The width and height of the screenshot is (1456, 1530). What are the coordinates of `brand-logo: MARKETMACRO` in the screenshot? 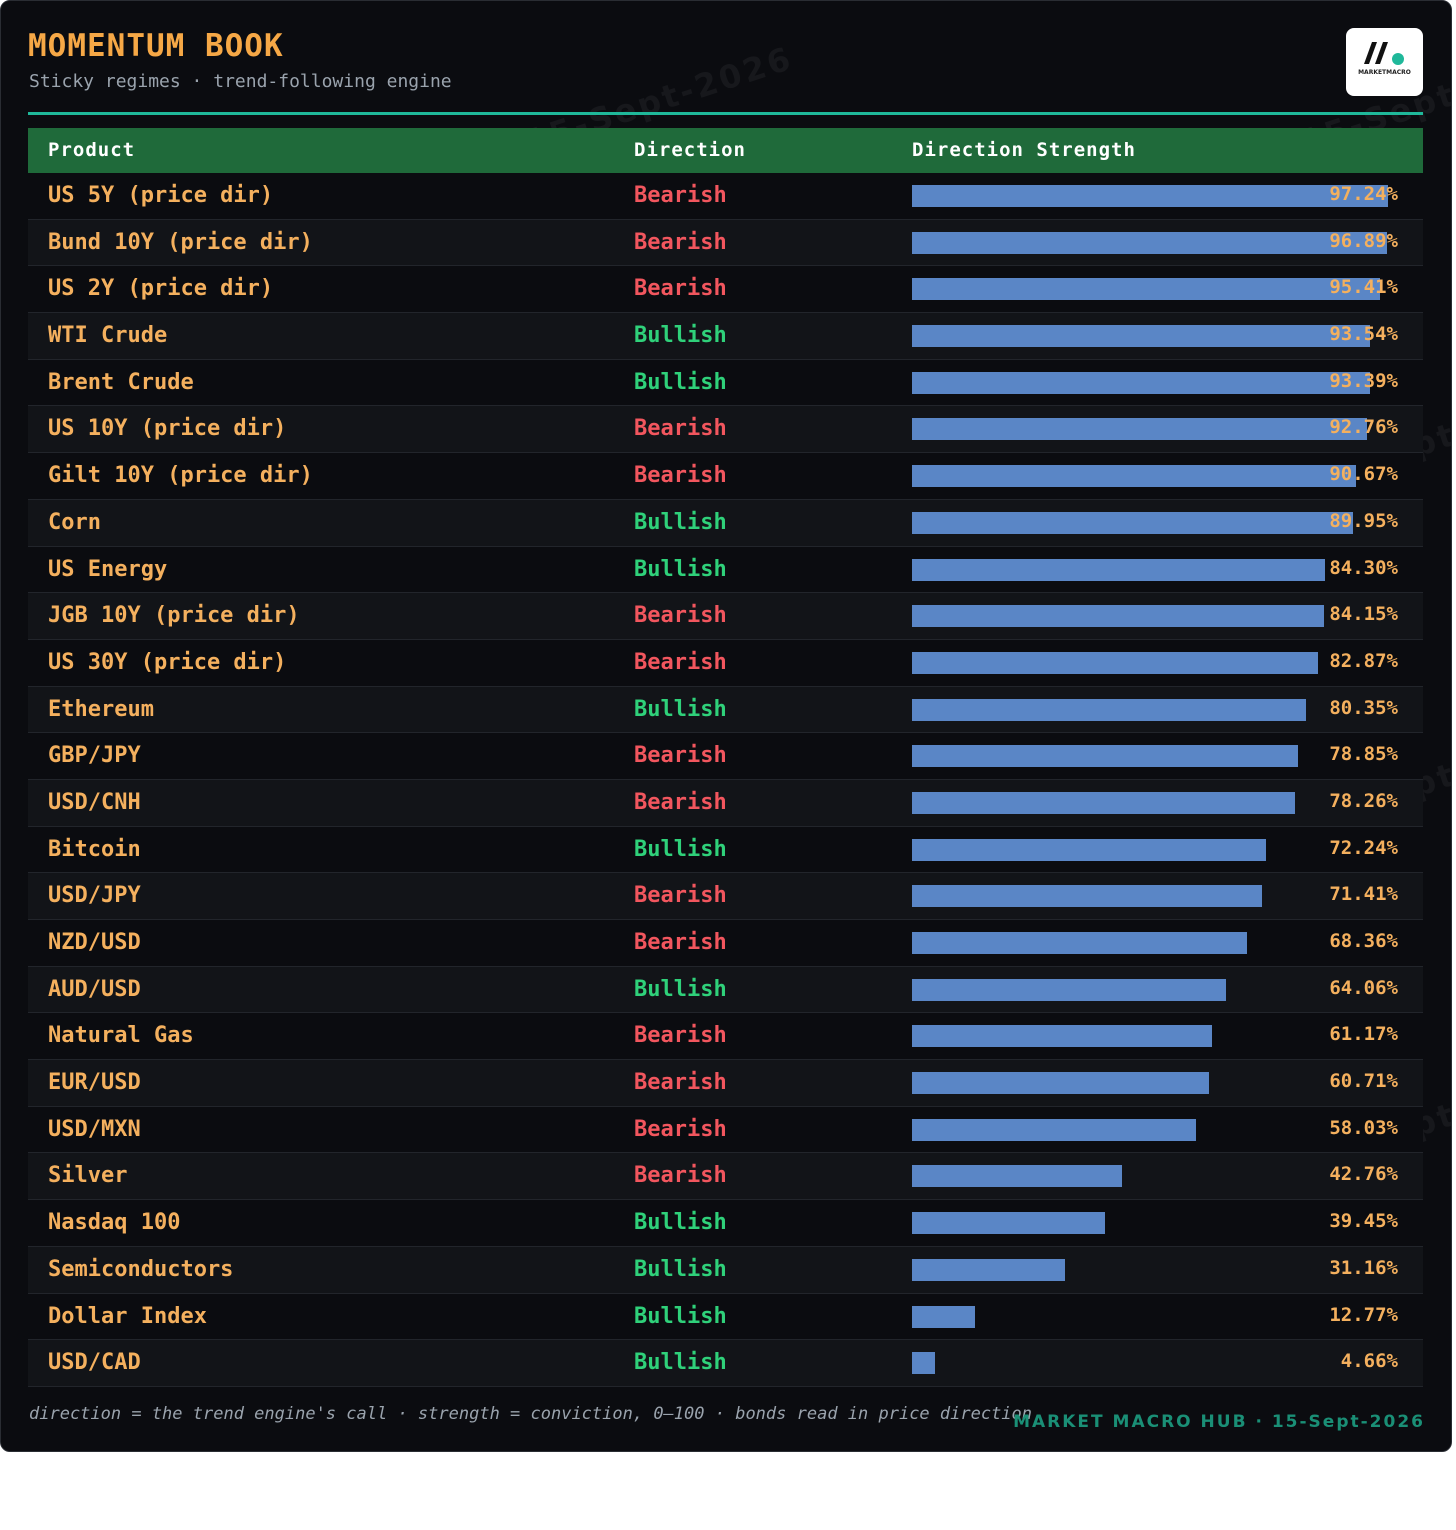 It's located at (1384, 62).